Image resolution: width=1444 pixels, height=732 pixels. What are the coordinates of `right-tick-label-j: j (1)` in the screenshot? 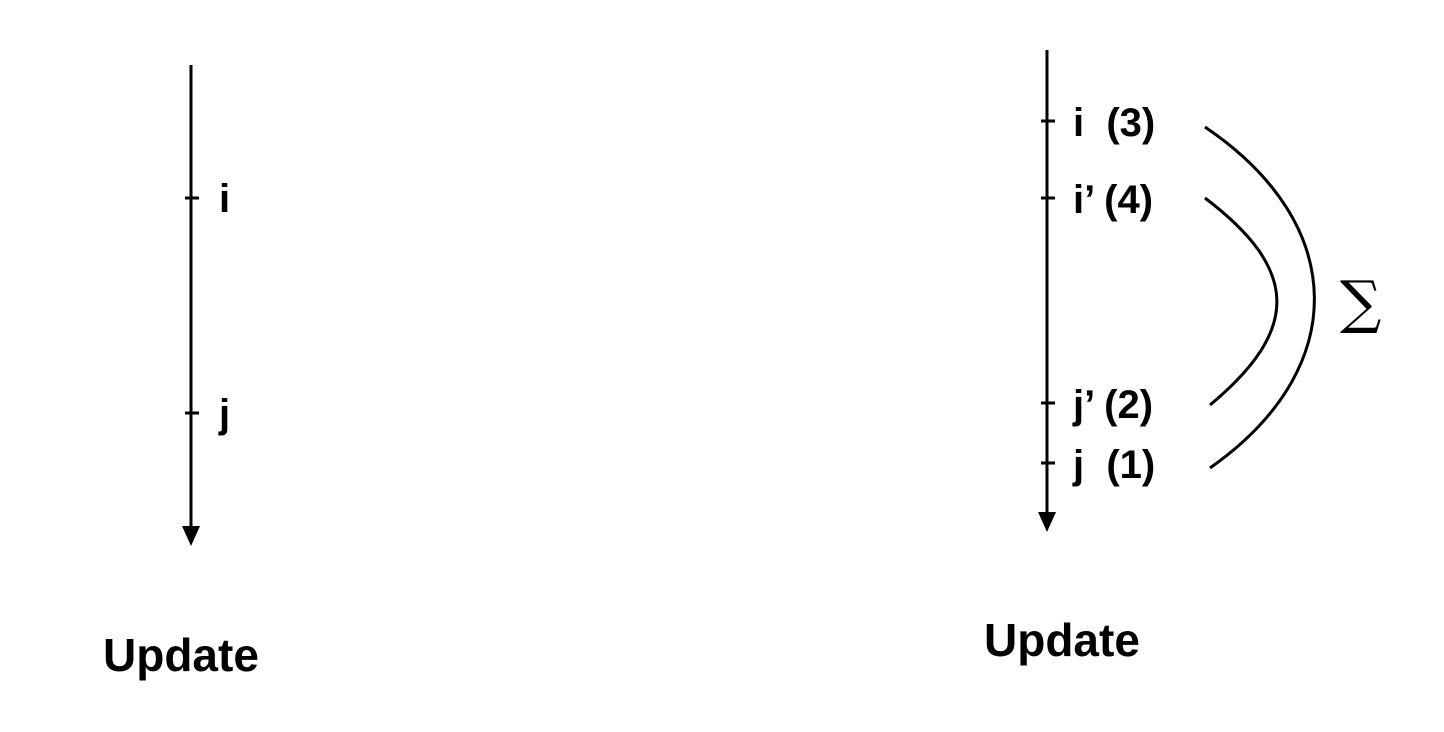 It's located at (1113, 465).